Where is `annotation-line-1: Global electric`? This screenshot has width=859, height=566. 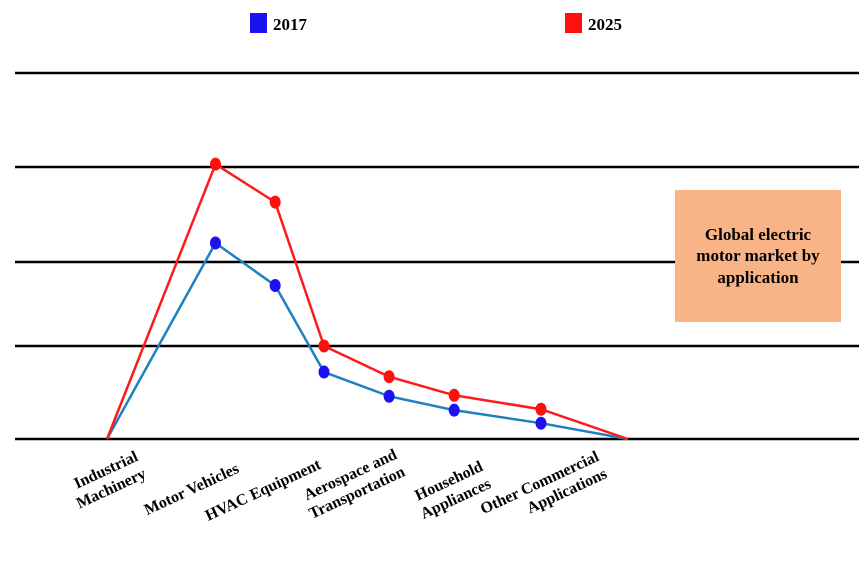 annotation-line-1: Global electric is located at coordinates (758, 235).